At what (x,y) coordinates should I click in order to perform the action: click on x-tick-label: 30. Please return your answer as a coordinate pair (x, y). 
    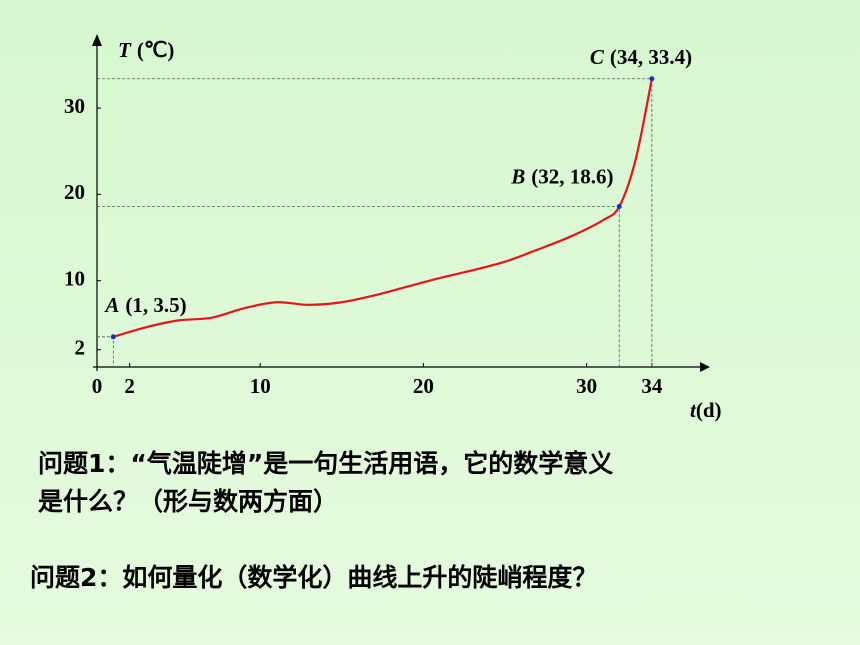
    Looking at the image, I should click on (586, 386).